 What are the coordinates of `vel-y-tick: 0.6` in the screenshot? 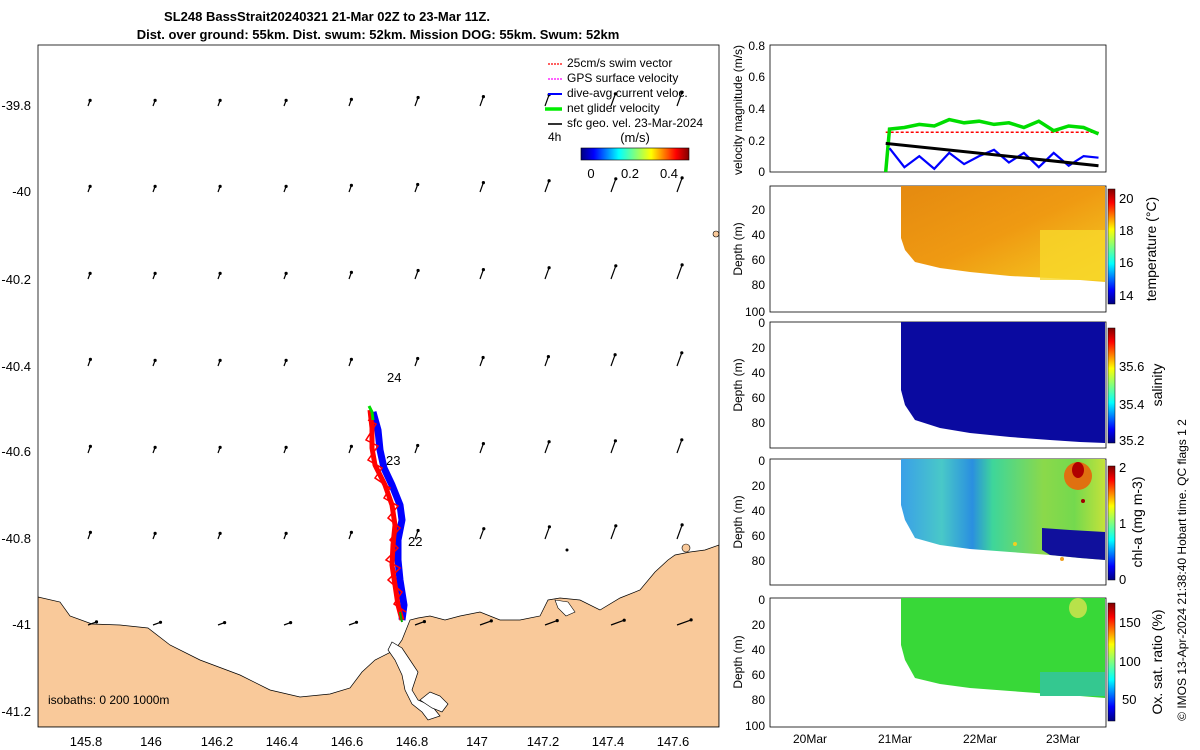 It's located at (756, 77).